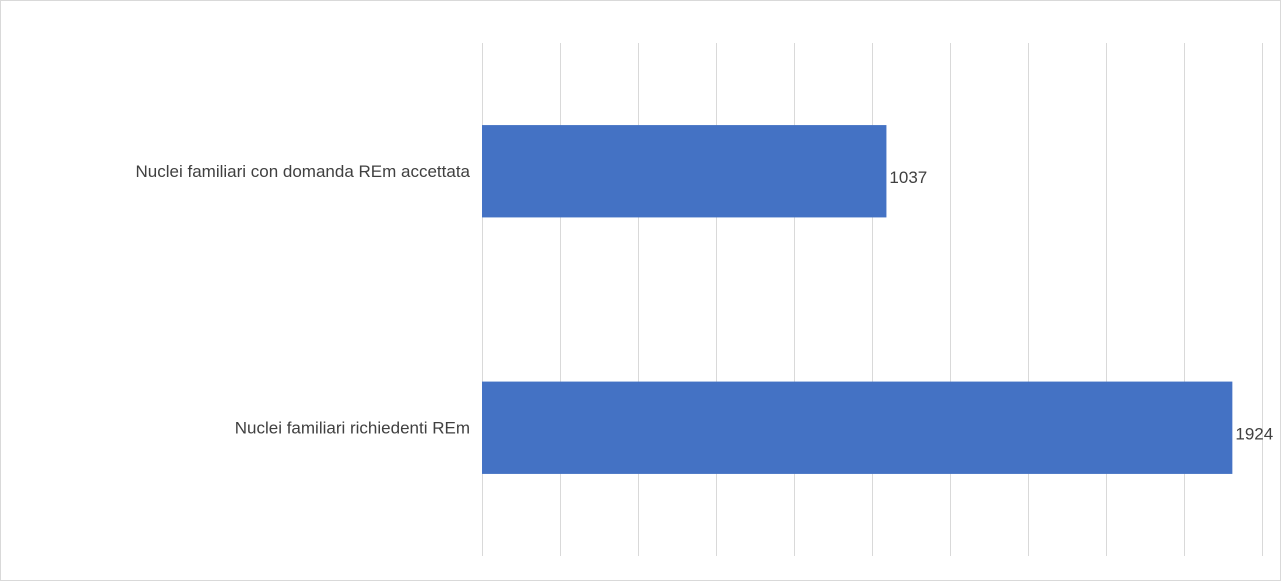 The image size is (1281, 582). Describe the element at coordinates (352, 427) in the screenshot. I see `category-label-2: Nuclei familiari richiedenti REm` at that location.